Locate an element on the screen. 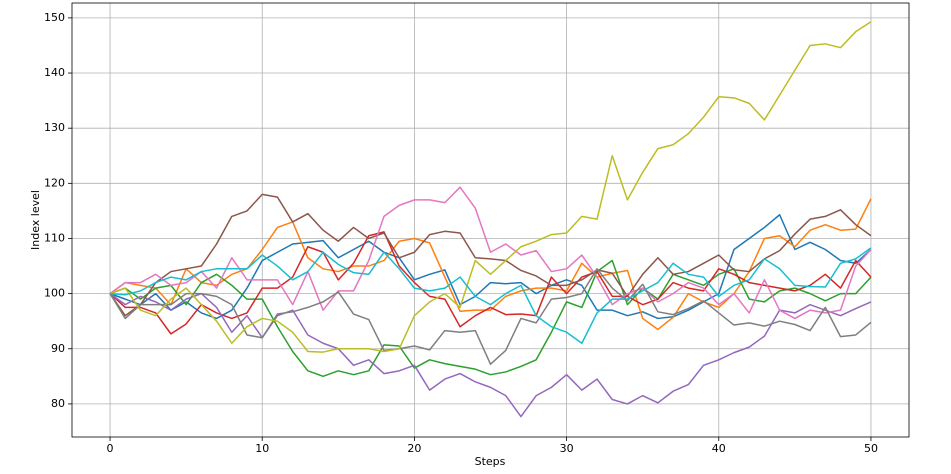 The width and height of the screenshot is (951, 474). y-tick-label: 120 is located at coordinates (54, 182).